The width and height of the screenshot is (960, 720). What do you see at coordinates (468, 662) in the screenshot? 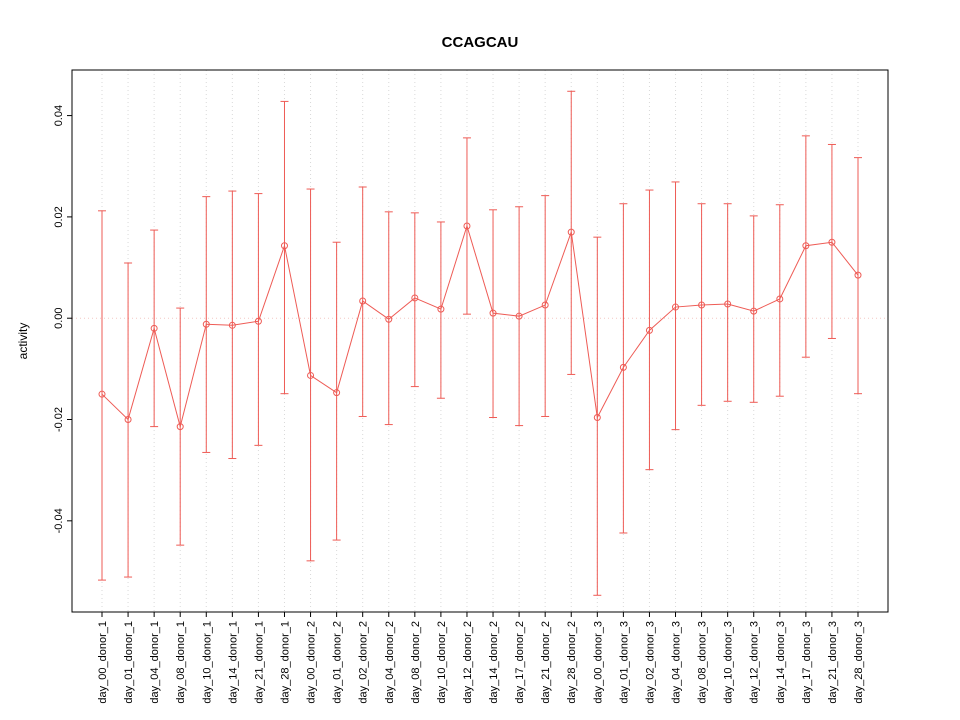
I see `x-tick-label: day_12_donor_2` at bounding box center [468, 662].